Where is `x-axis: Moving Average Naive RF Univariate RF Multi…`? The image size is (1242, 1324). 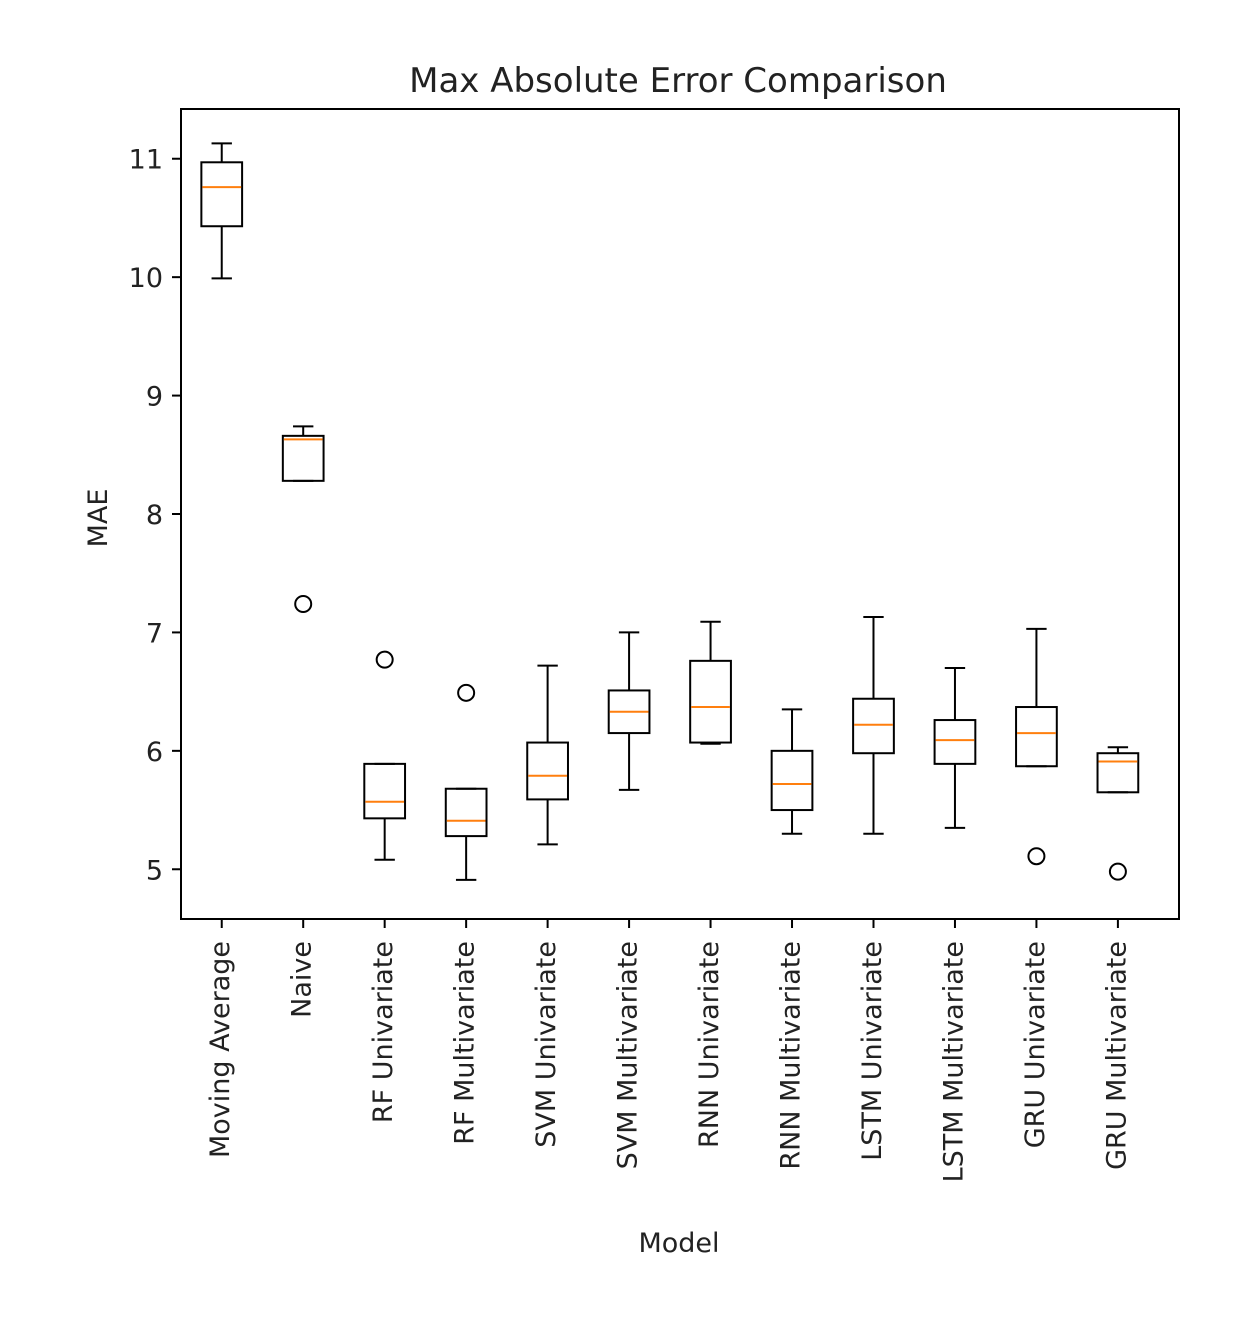
x-axis: Moving Average Naive RF Univariate RF Multi… is located at coordinates (668, 1050).